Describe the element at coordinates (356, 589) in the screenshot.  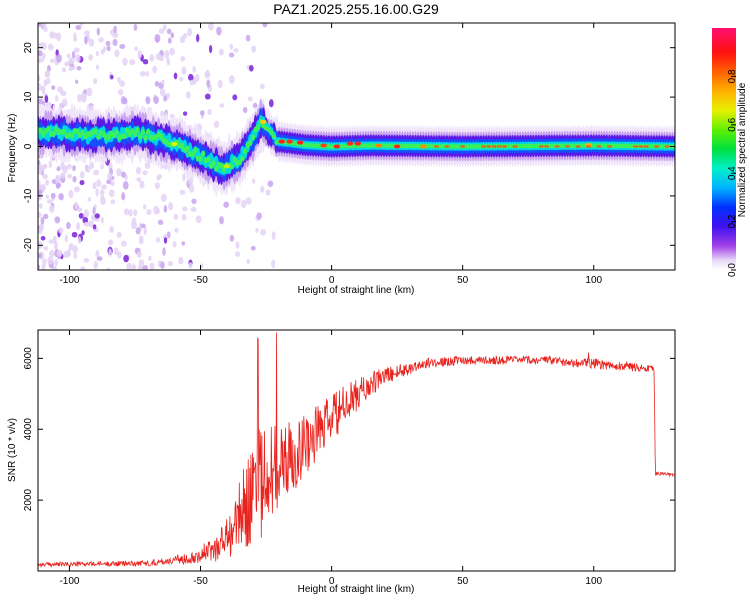
I see `snr-x-label: Height of straight line (km)` at that location.